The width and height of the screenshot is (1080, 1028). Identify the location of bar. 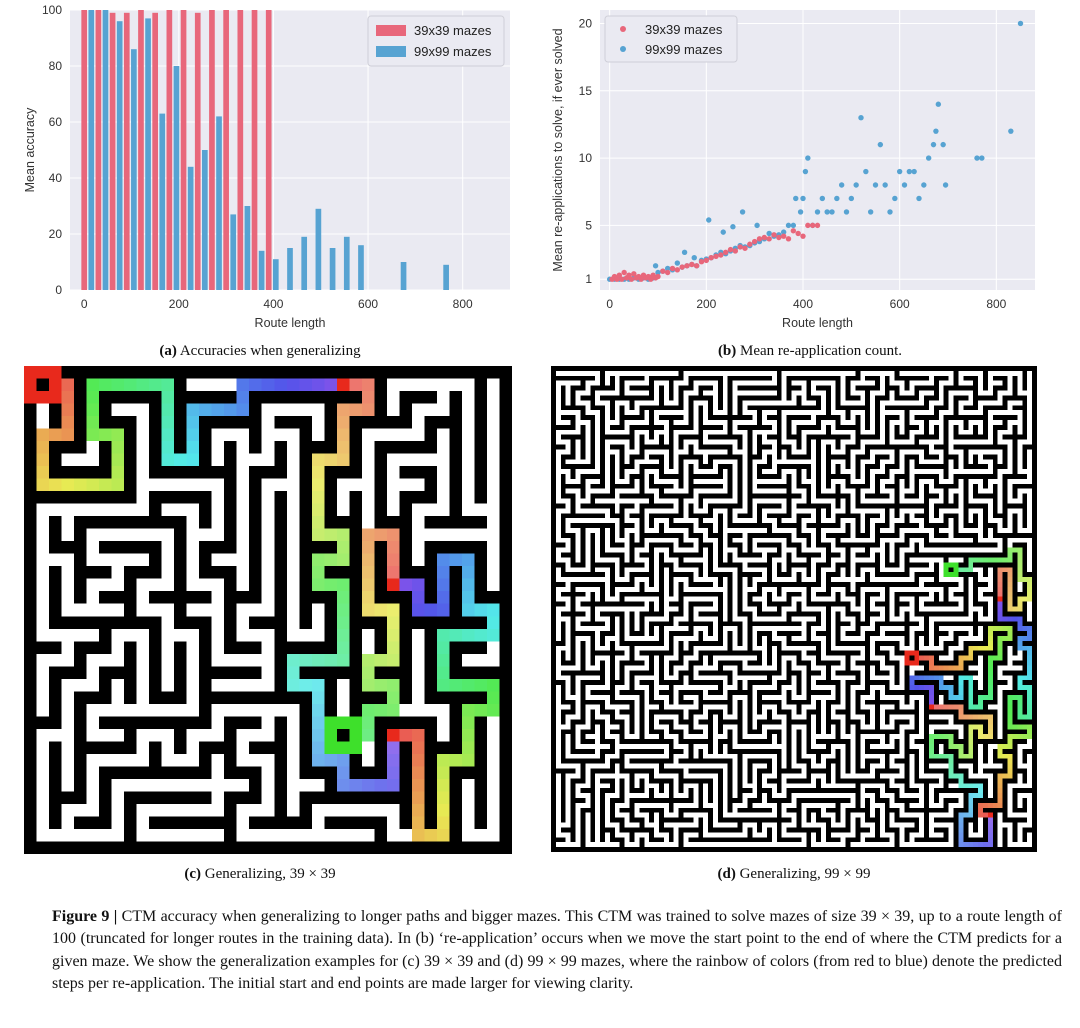
(304, 263).